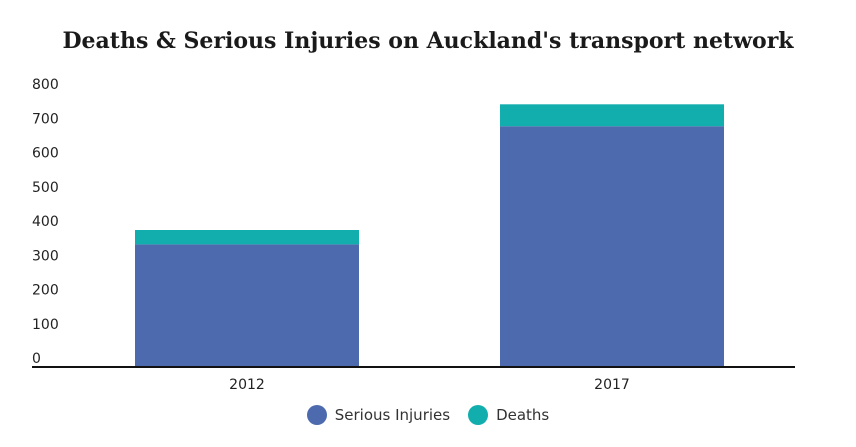 This screenshot has height=447, width=856. I want to click on bar-2017-serious-injuries, so click(612, 246).